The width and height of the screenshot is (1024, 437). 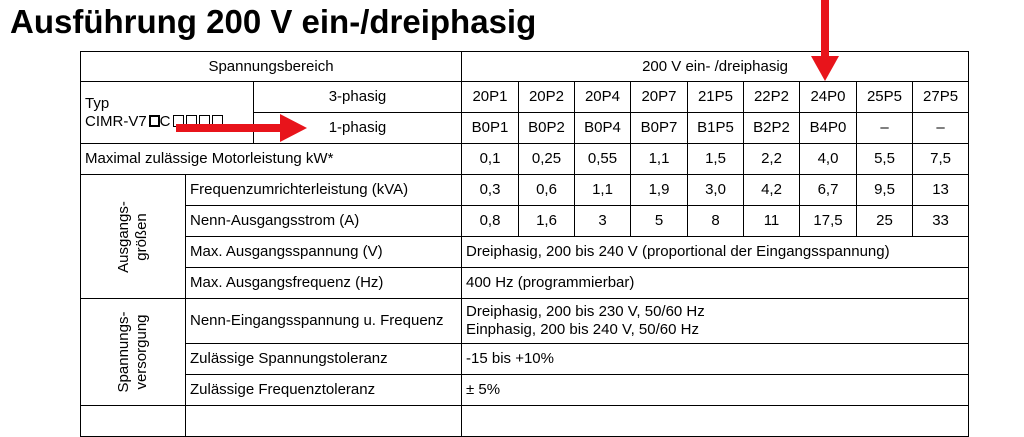 What do you see at coordinates (715, 390) in the screenshot?
I see `supply-text: ± 5%` at bounding box center [715, 390].